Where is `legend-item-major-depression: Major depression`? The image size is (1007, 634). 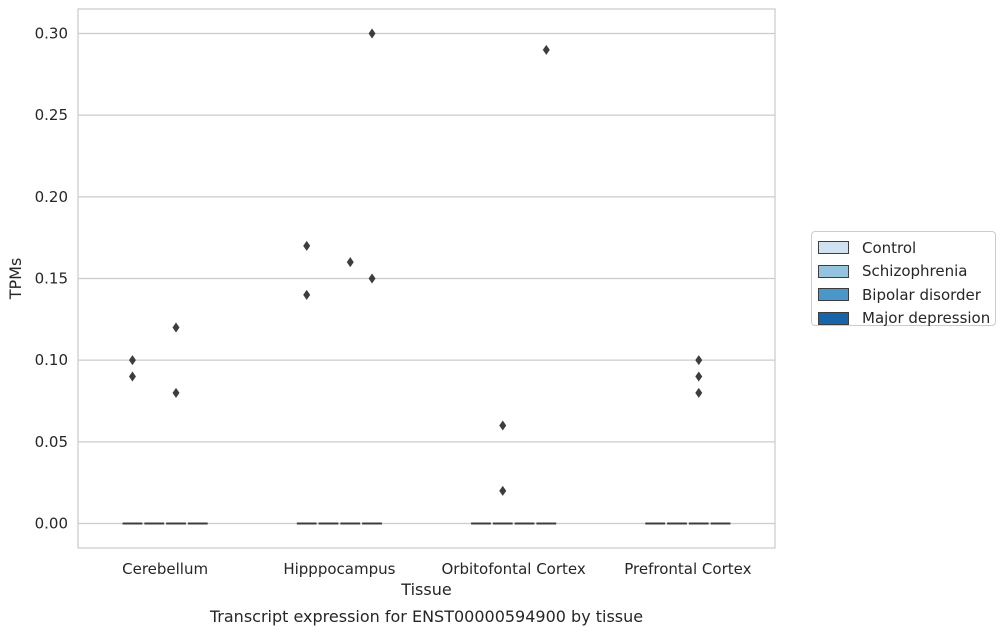 legend-item-major-depression: Major depression is located at coordinates (906, 319).